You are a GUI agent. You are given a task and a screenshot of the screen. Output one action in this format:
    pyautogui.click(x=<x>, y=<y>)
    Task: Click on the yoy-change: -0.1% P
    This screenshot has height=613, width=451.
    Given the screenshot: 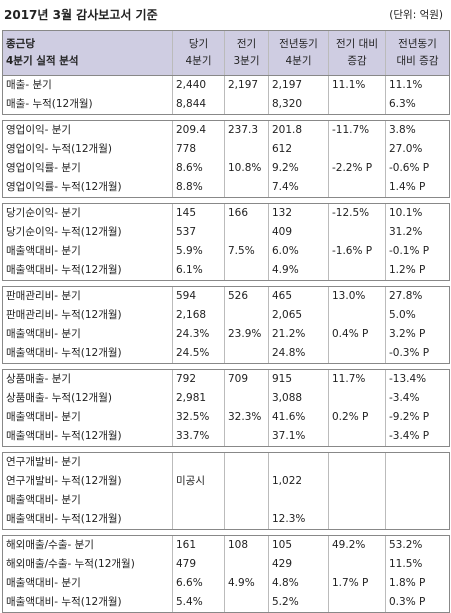 What is the action you would take?
    pyautogui.click(x=417, y=251)
    